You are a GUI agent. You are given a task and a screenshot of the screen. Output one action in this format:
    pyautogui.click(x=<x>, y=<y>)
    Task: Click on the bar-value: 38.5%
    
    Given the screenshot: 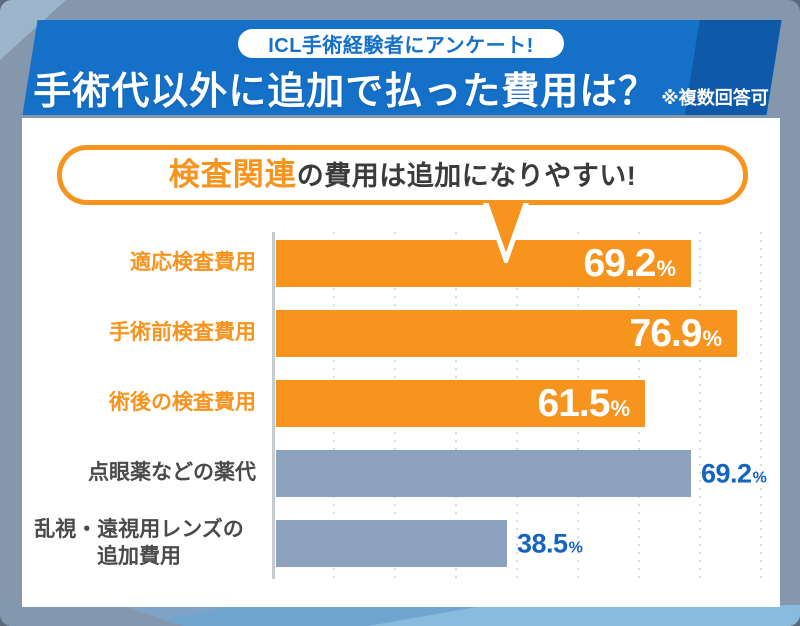 What is the action you would take?
    pyautogui.click(x=550, y=543)
    